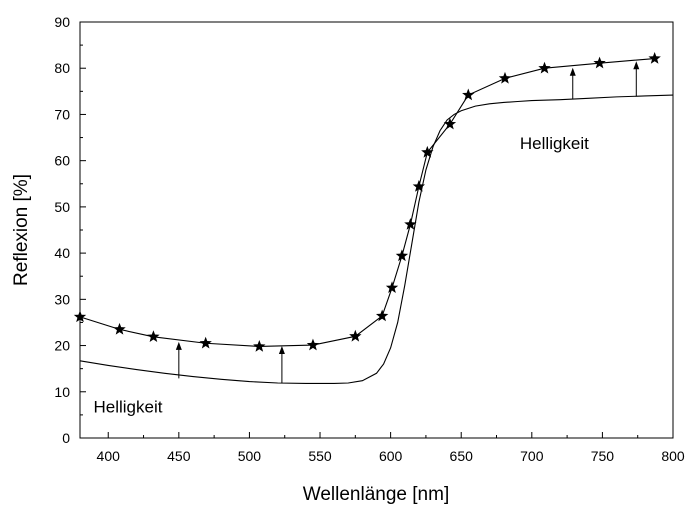 The image size is (688, 508). What do you see at coordinates (62, 207) in the screenshot?
I see `y-tick-label: 50` at bounding box center [62, 207].